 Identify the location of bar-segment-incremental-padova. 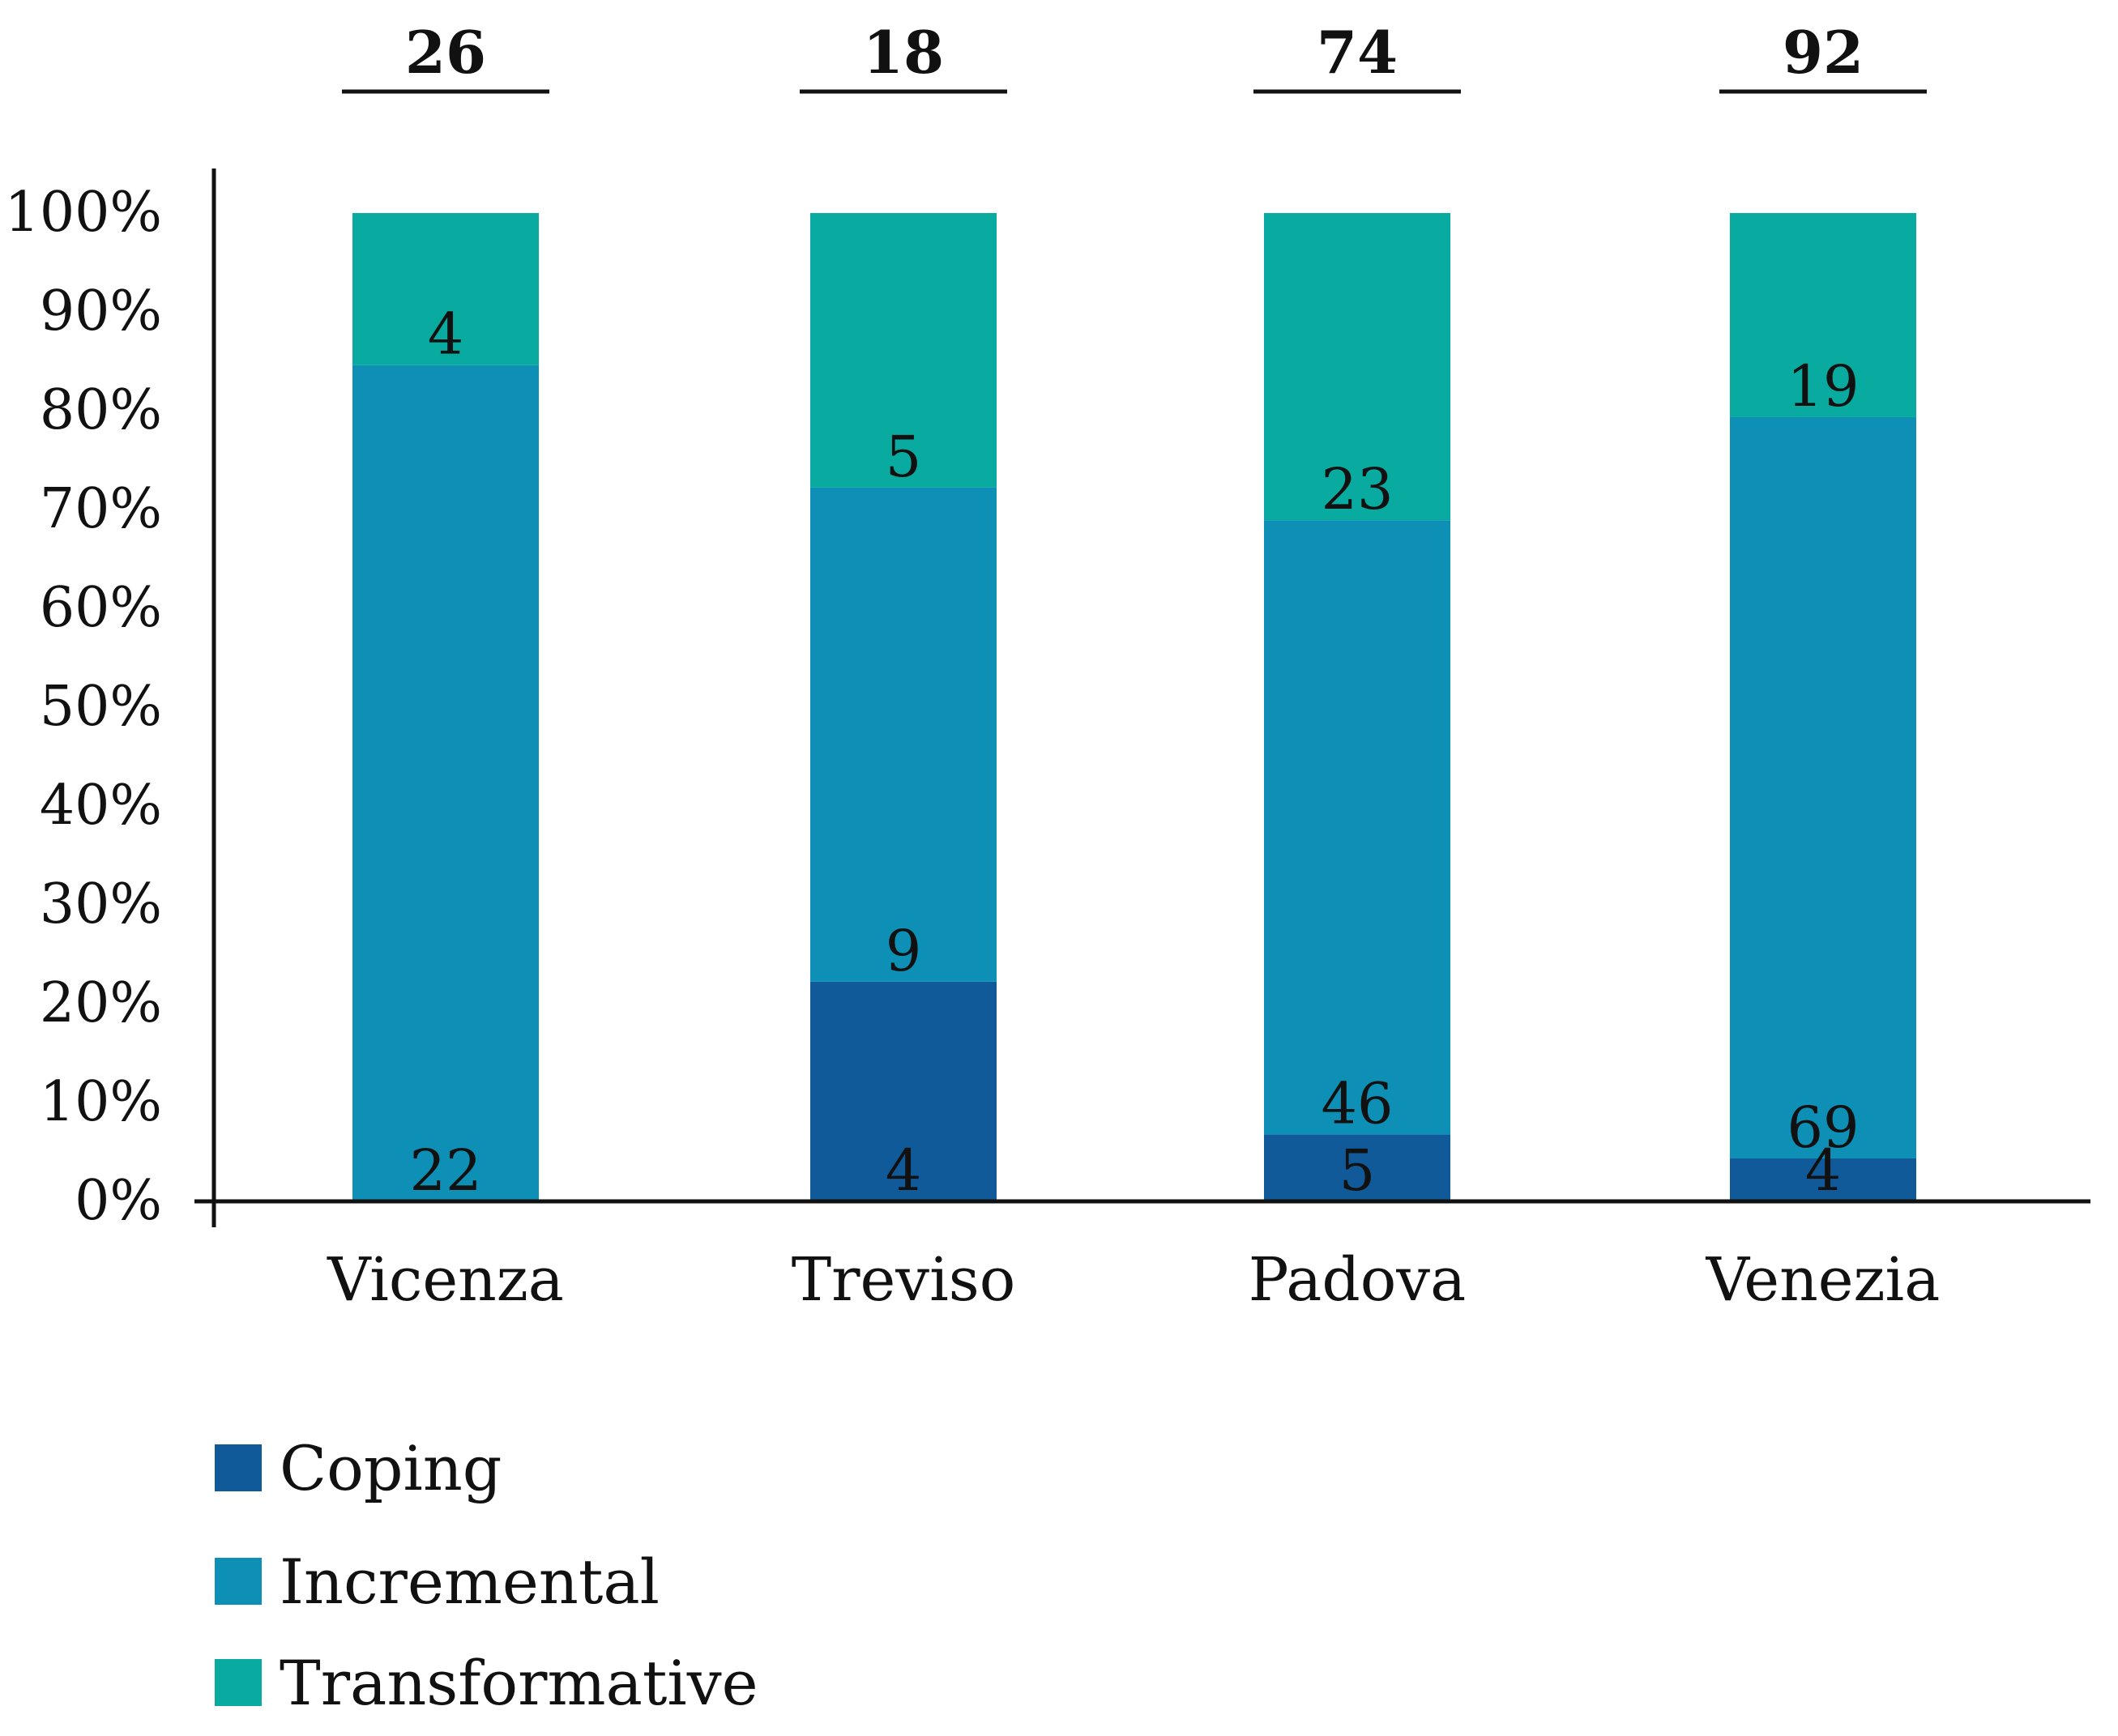
(1357, 827).